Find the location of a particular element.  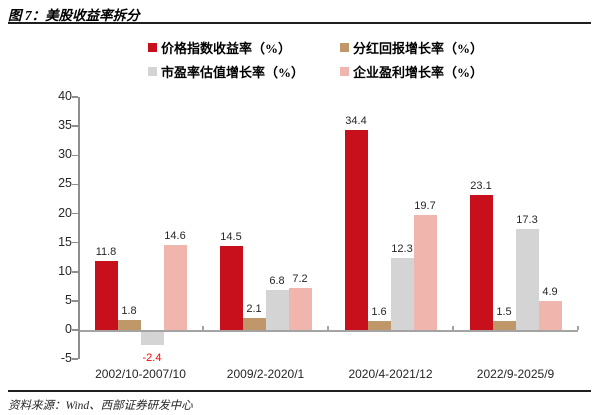

bar-value-label: 19.7 is located at coordinates (425, 206).